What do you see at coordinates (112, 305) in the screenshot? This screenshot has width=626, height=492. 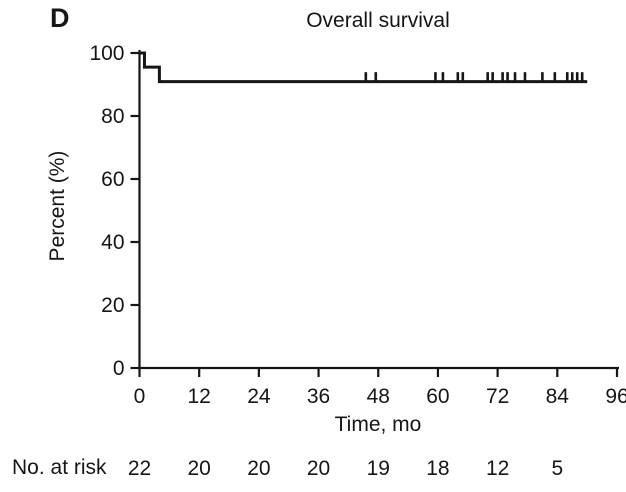 I see `y-tick-label: 20` at bounding box center [112, 305].